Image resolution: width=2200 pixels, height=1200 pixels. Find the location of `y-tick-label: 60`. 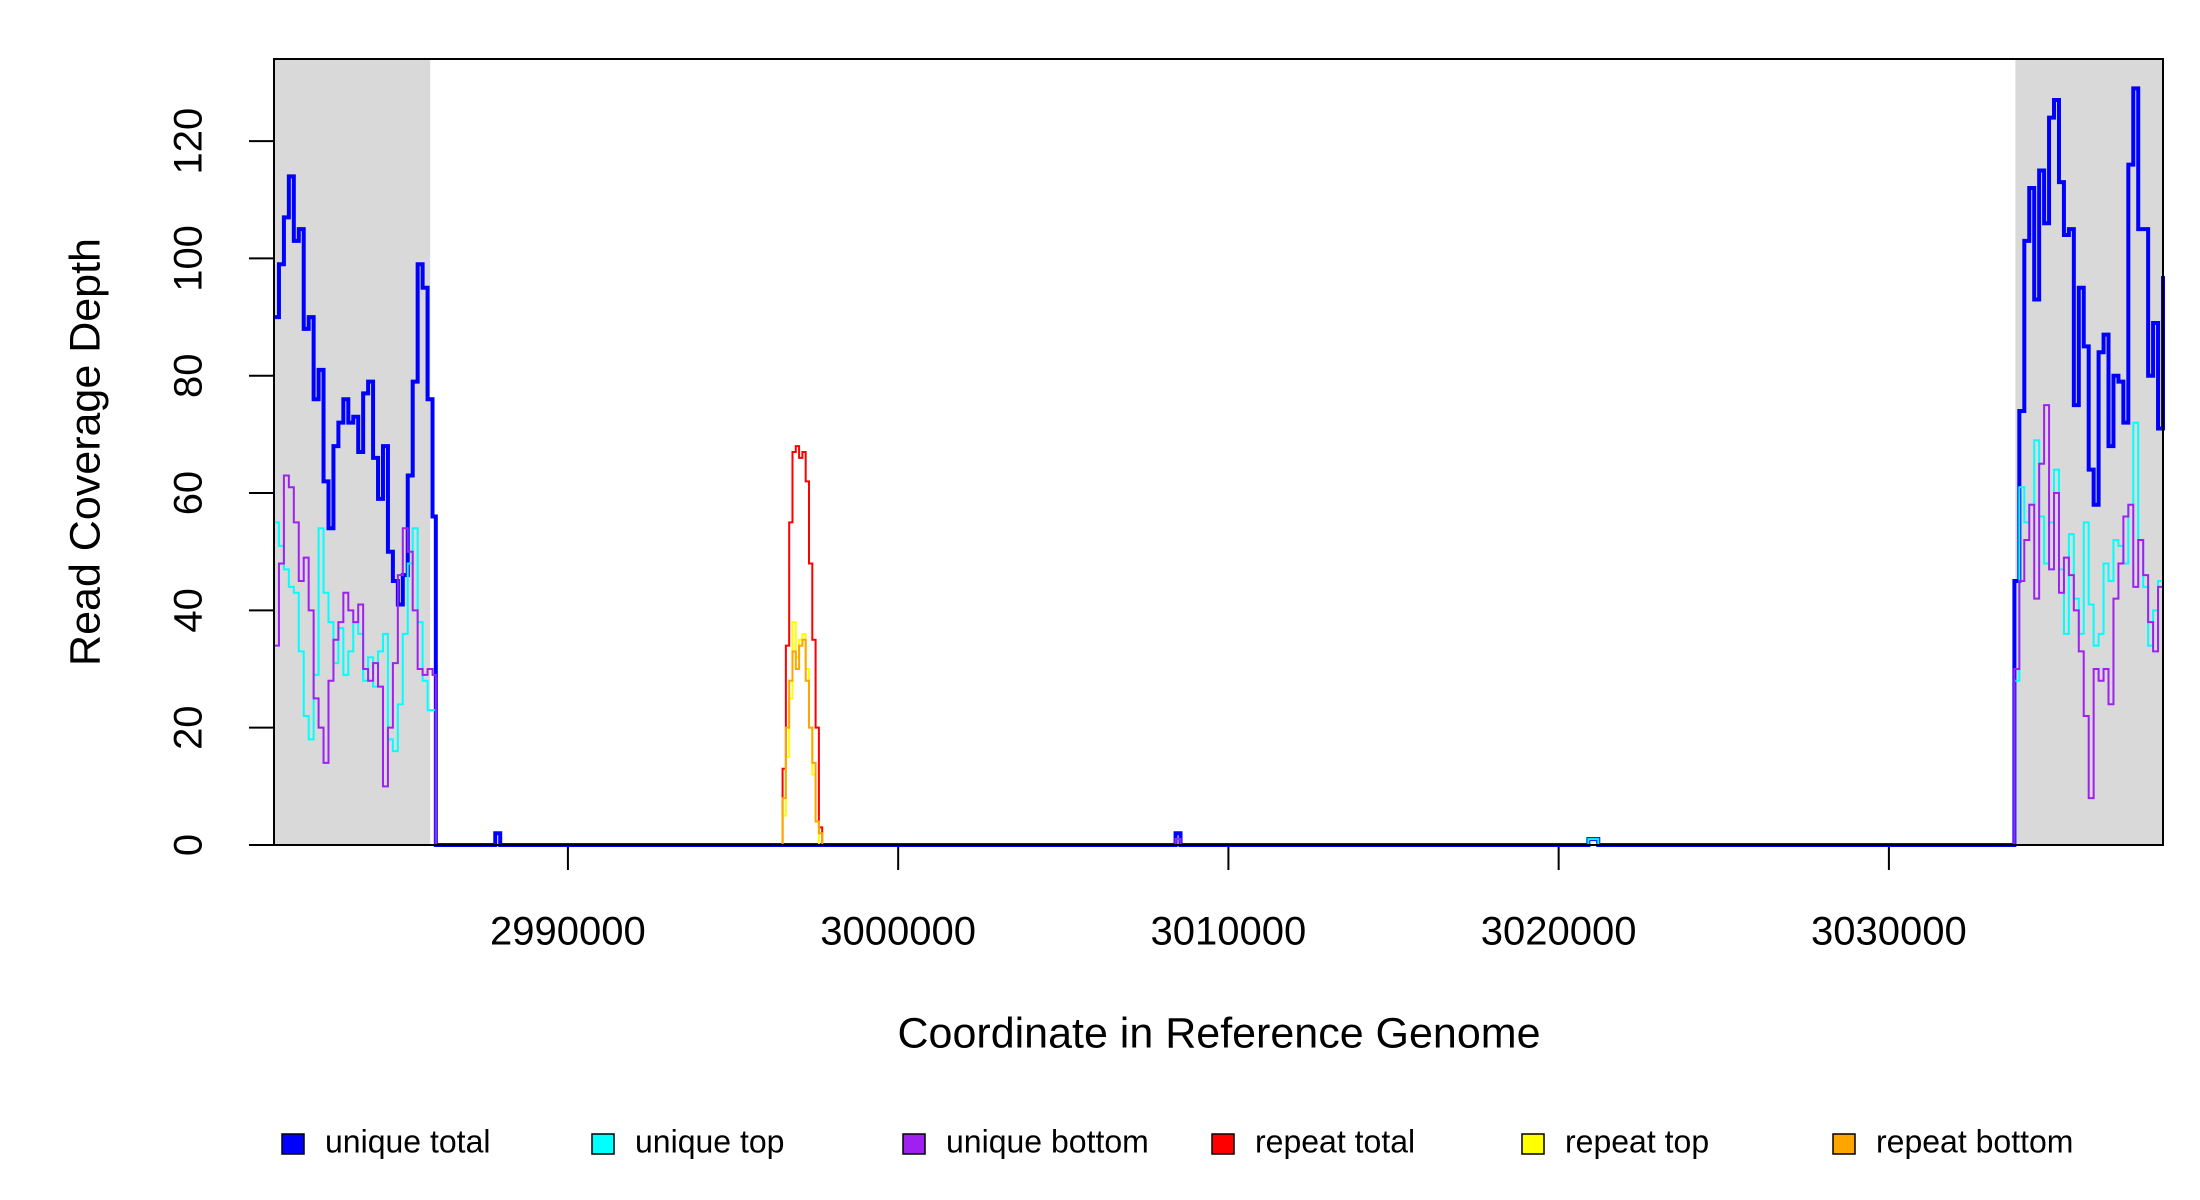

y-tick-label: 60 is located at coordinates (189, 493).